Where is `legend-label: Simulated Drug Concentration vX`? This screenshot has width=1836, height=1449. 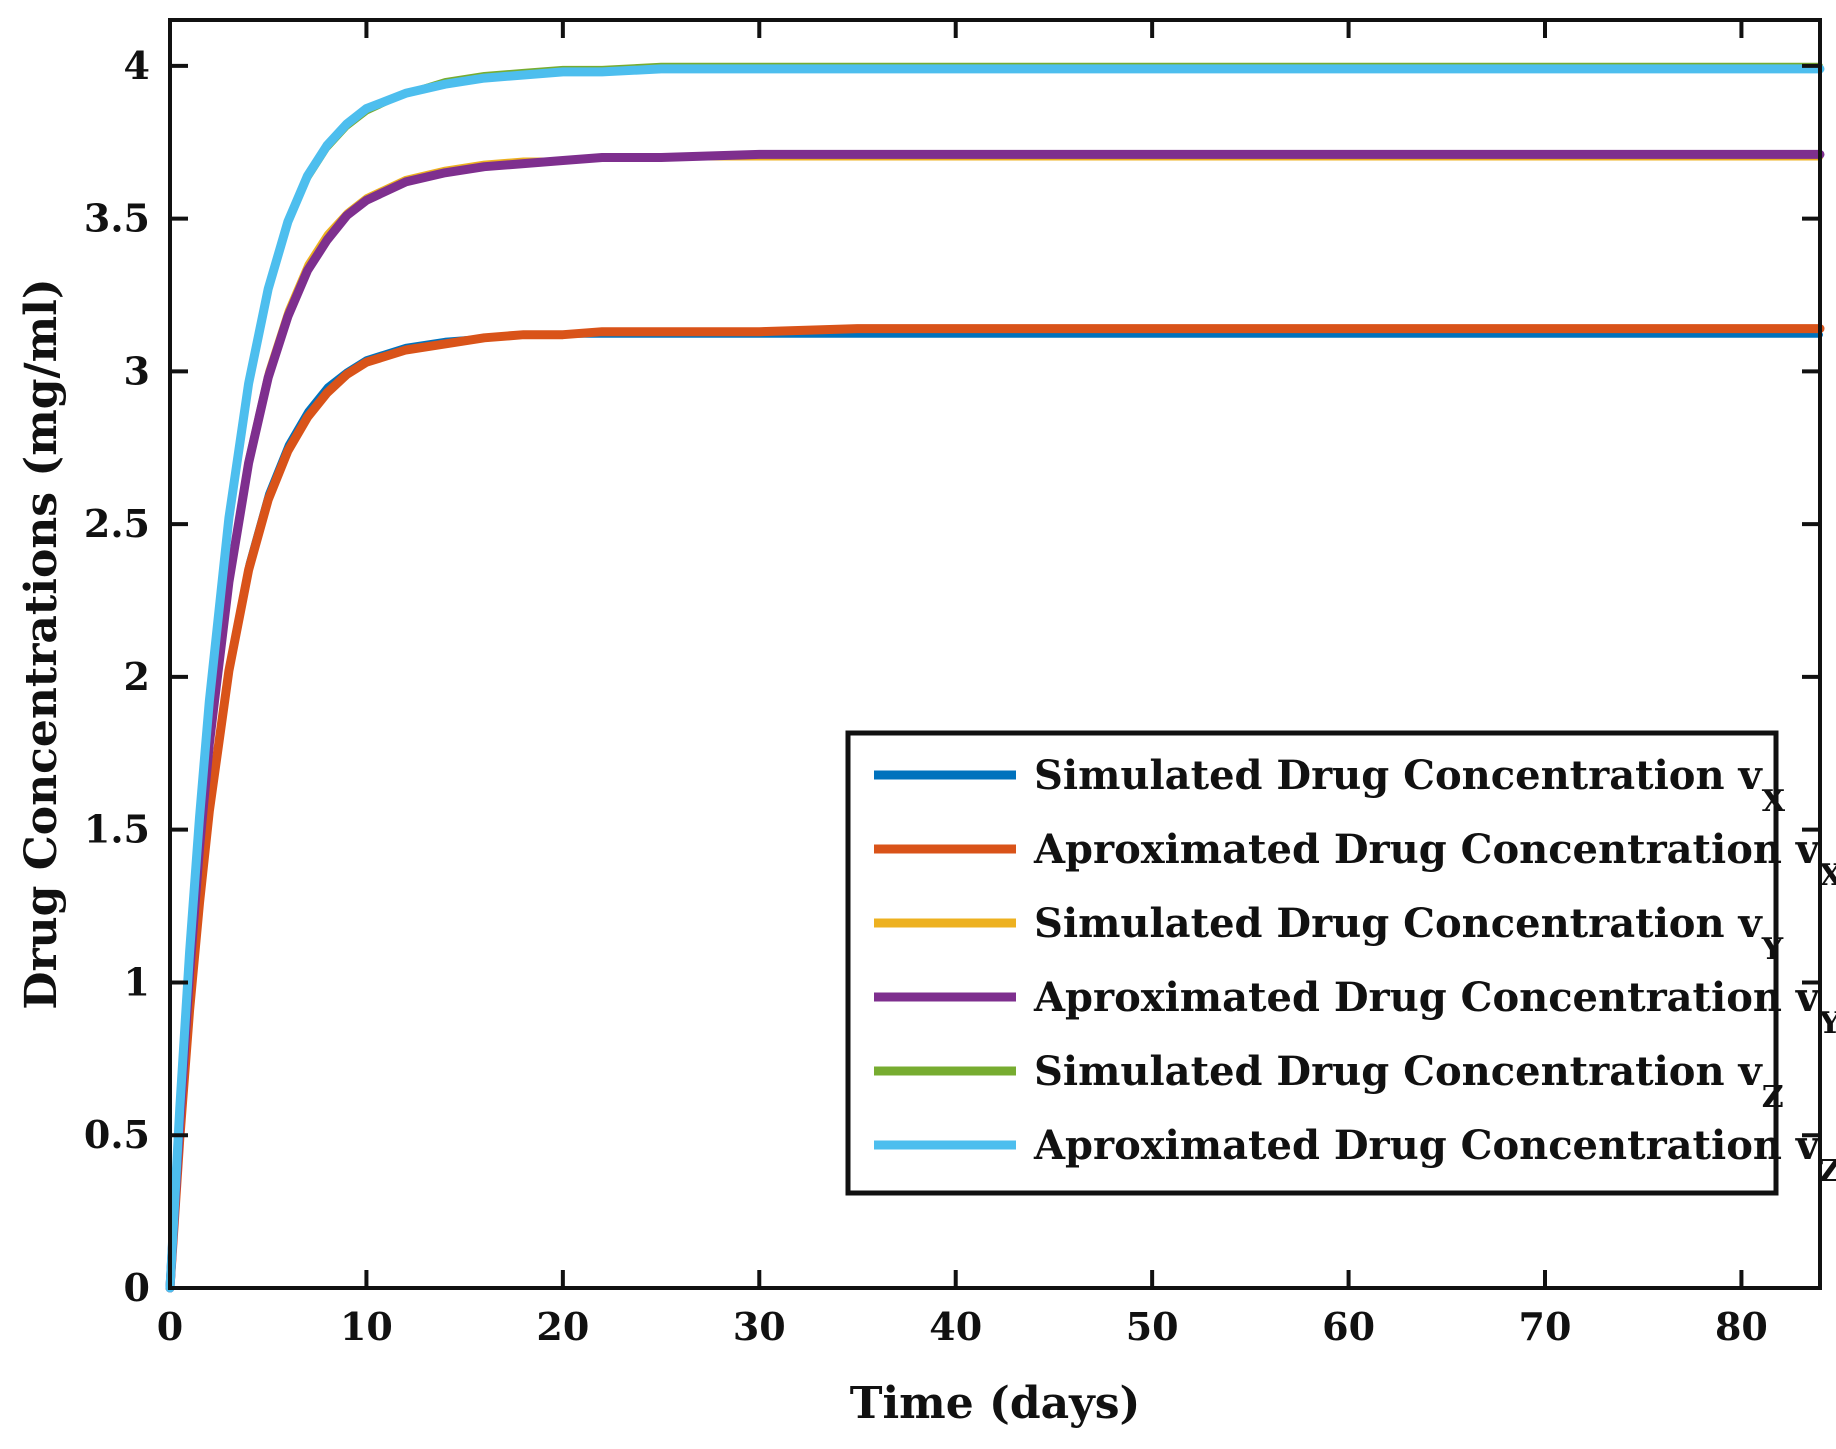
legend-label: Simulated Drug Concentration vX is located at coordinates (1410, 785).